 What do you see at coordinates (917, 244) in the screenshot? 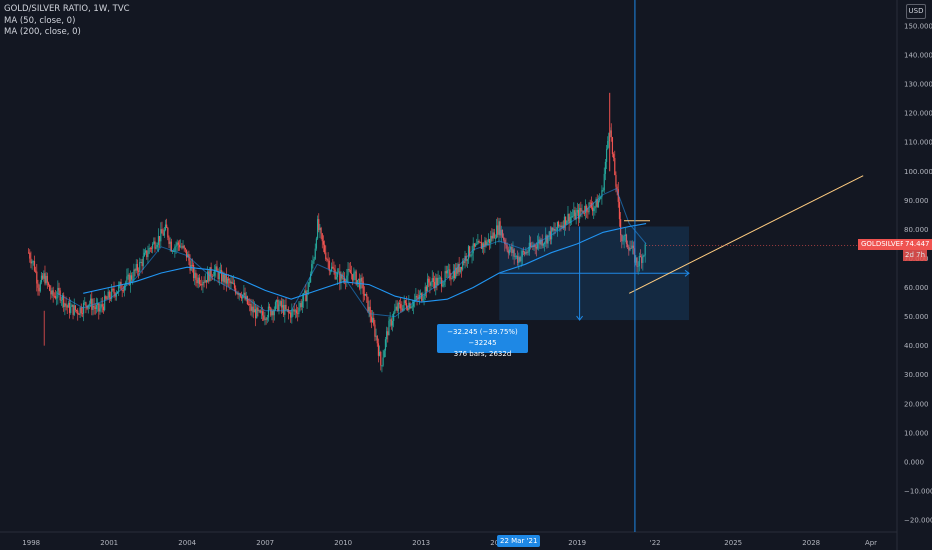
I see `last-price-tag: 74.447` at bounding box center [917, 244].